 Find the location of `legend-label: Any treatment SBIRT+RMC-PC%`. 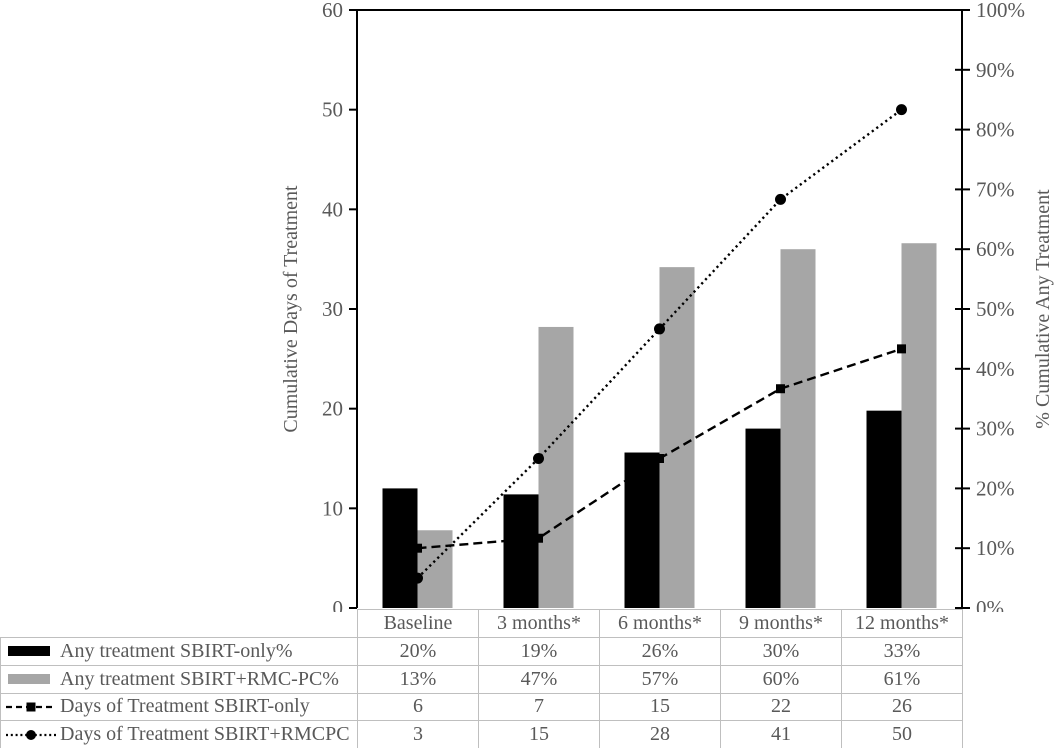

legend-label: Any treatment SBIRT+RMC-PC% is located at coordinates (199, 678).